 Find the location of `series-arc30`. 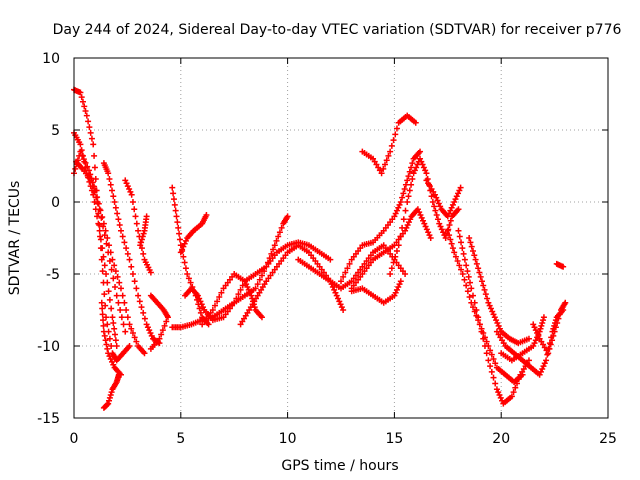

series-arc30 is located at coordinates (560, 265).